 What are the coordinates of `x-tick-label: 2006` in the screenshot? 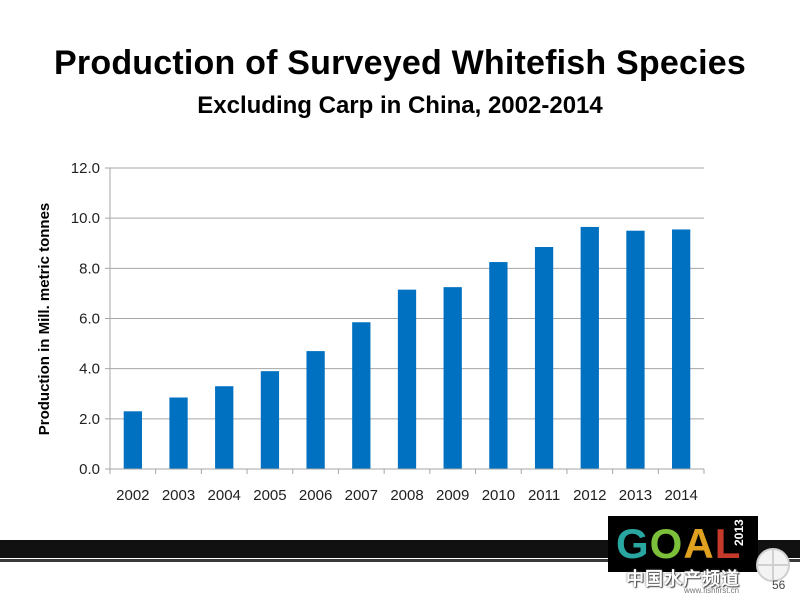 It's located at (315, 495).